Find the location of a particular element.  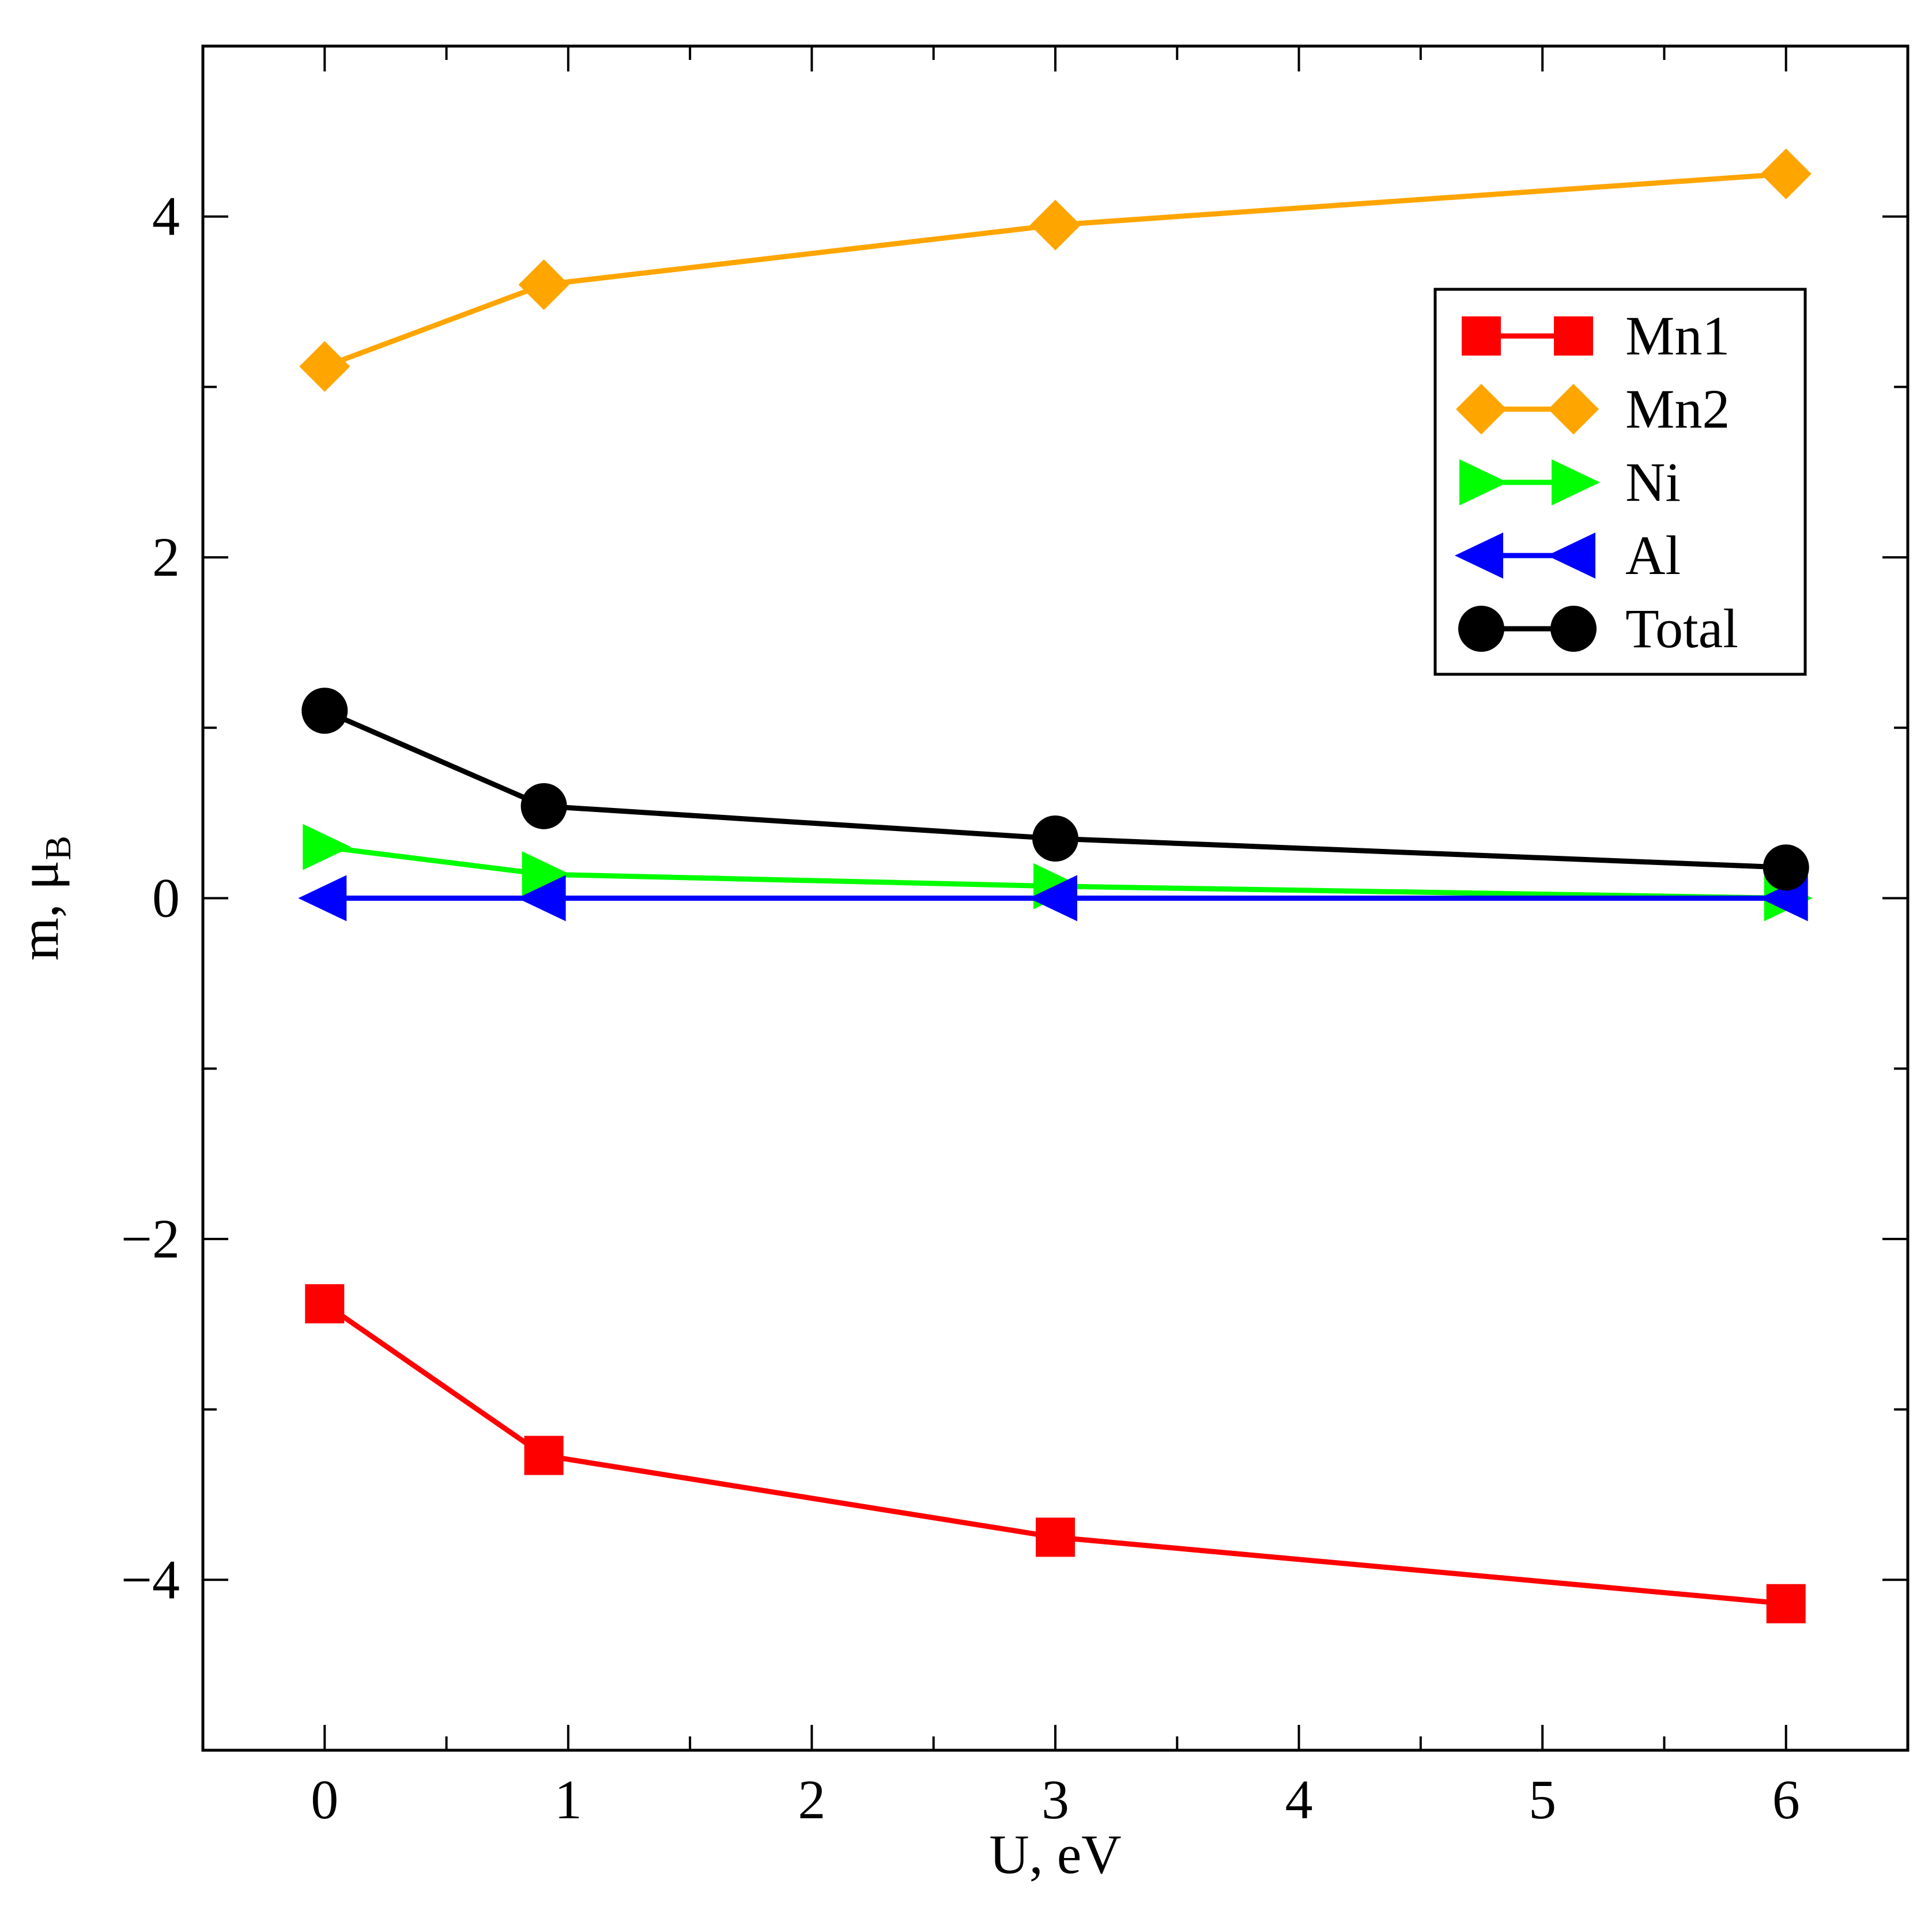

y-axis-title-main: m, μ is located at coordinates (39, 910).